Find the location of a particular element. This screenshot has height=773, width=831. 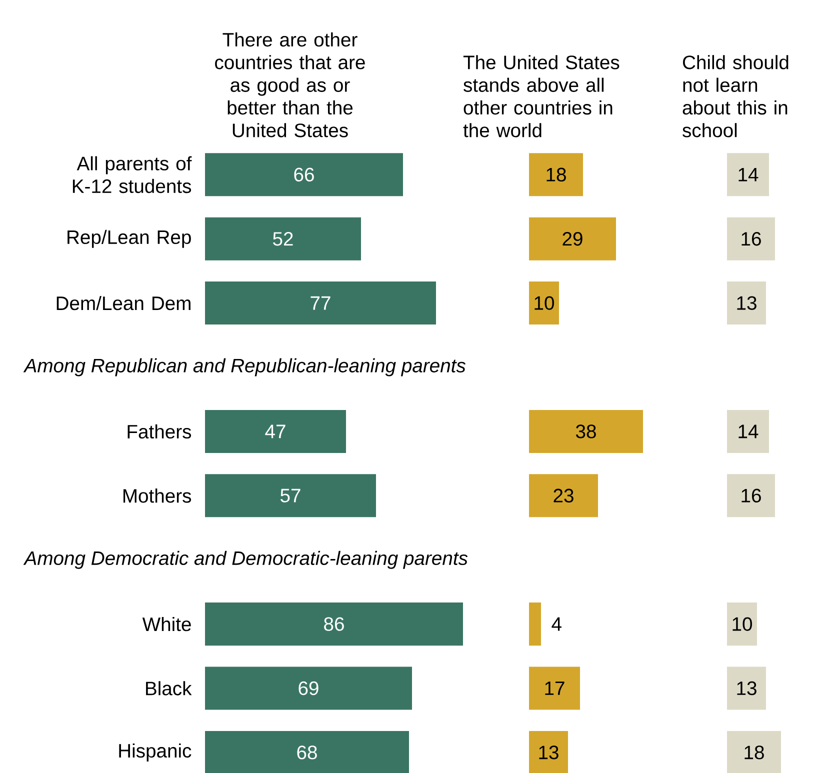

chart-title: There are other countries that are as good as or better than the United States is located at coordinates (290, 85).